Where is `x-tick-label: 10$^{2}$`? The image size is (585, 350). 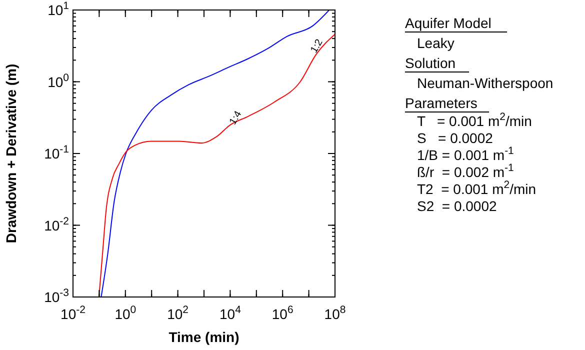 x-tick-label: 10$^{2}$ is located at coordinates (178, 313).